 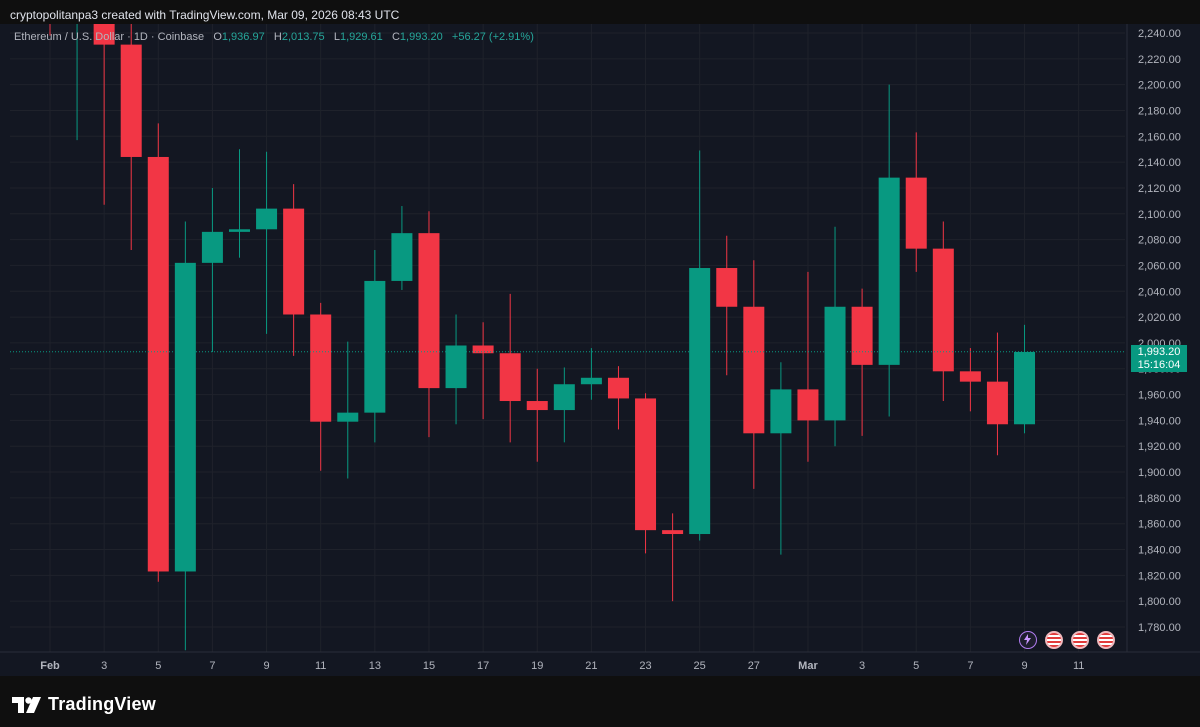 I want to click on y-tick-label: 2,080.00, so click(x=1159, y=241).